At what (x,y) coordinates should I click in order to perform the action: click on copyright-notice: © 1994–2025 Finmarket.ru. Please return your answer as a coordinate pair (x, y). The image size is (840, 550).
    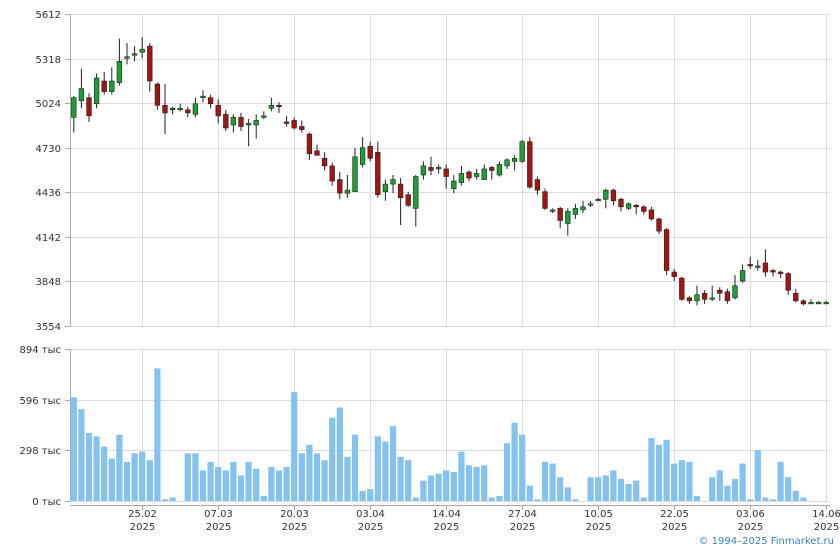
    Looking at the image, I should click on (766, 541).